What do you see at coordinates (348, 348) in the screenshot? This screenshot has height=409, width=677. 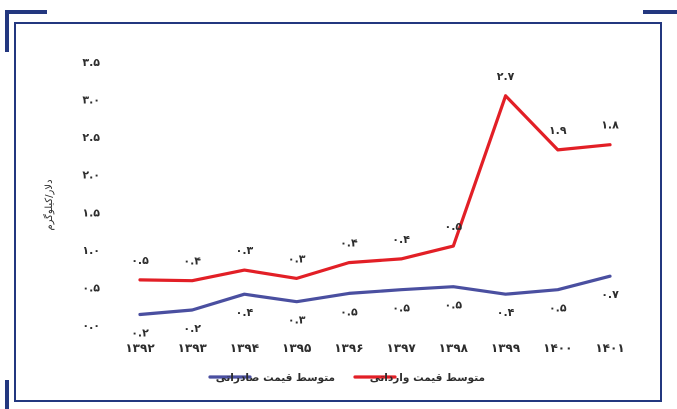 I see `x-tick-label: ۱۳۹۶` at bounding box center [348, 348].